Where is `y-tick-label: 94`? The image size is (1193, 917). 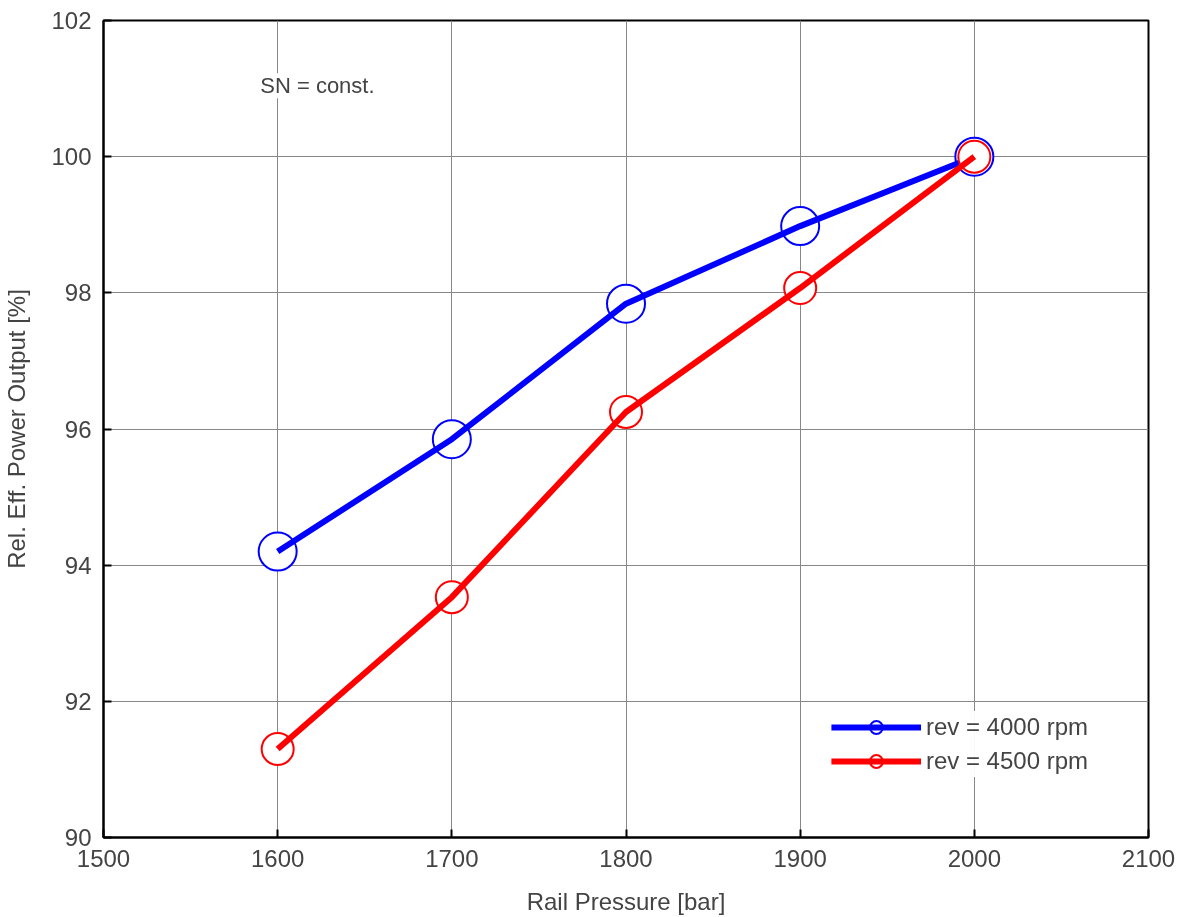
y-tick-label: 94 is located at coordinates (78, 565).